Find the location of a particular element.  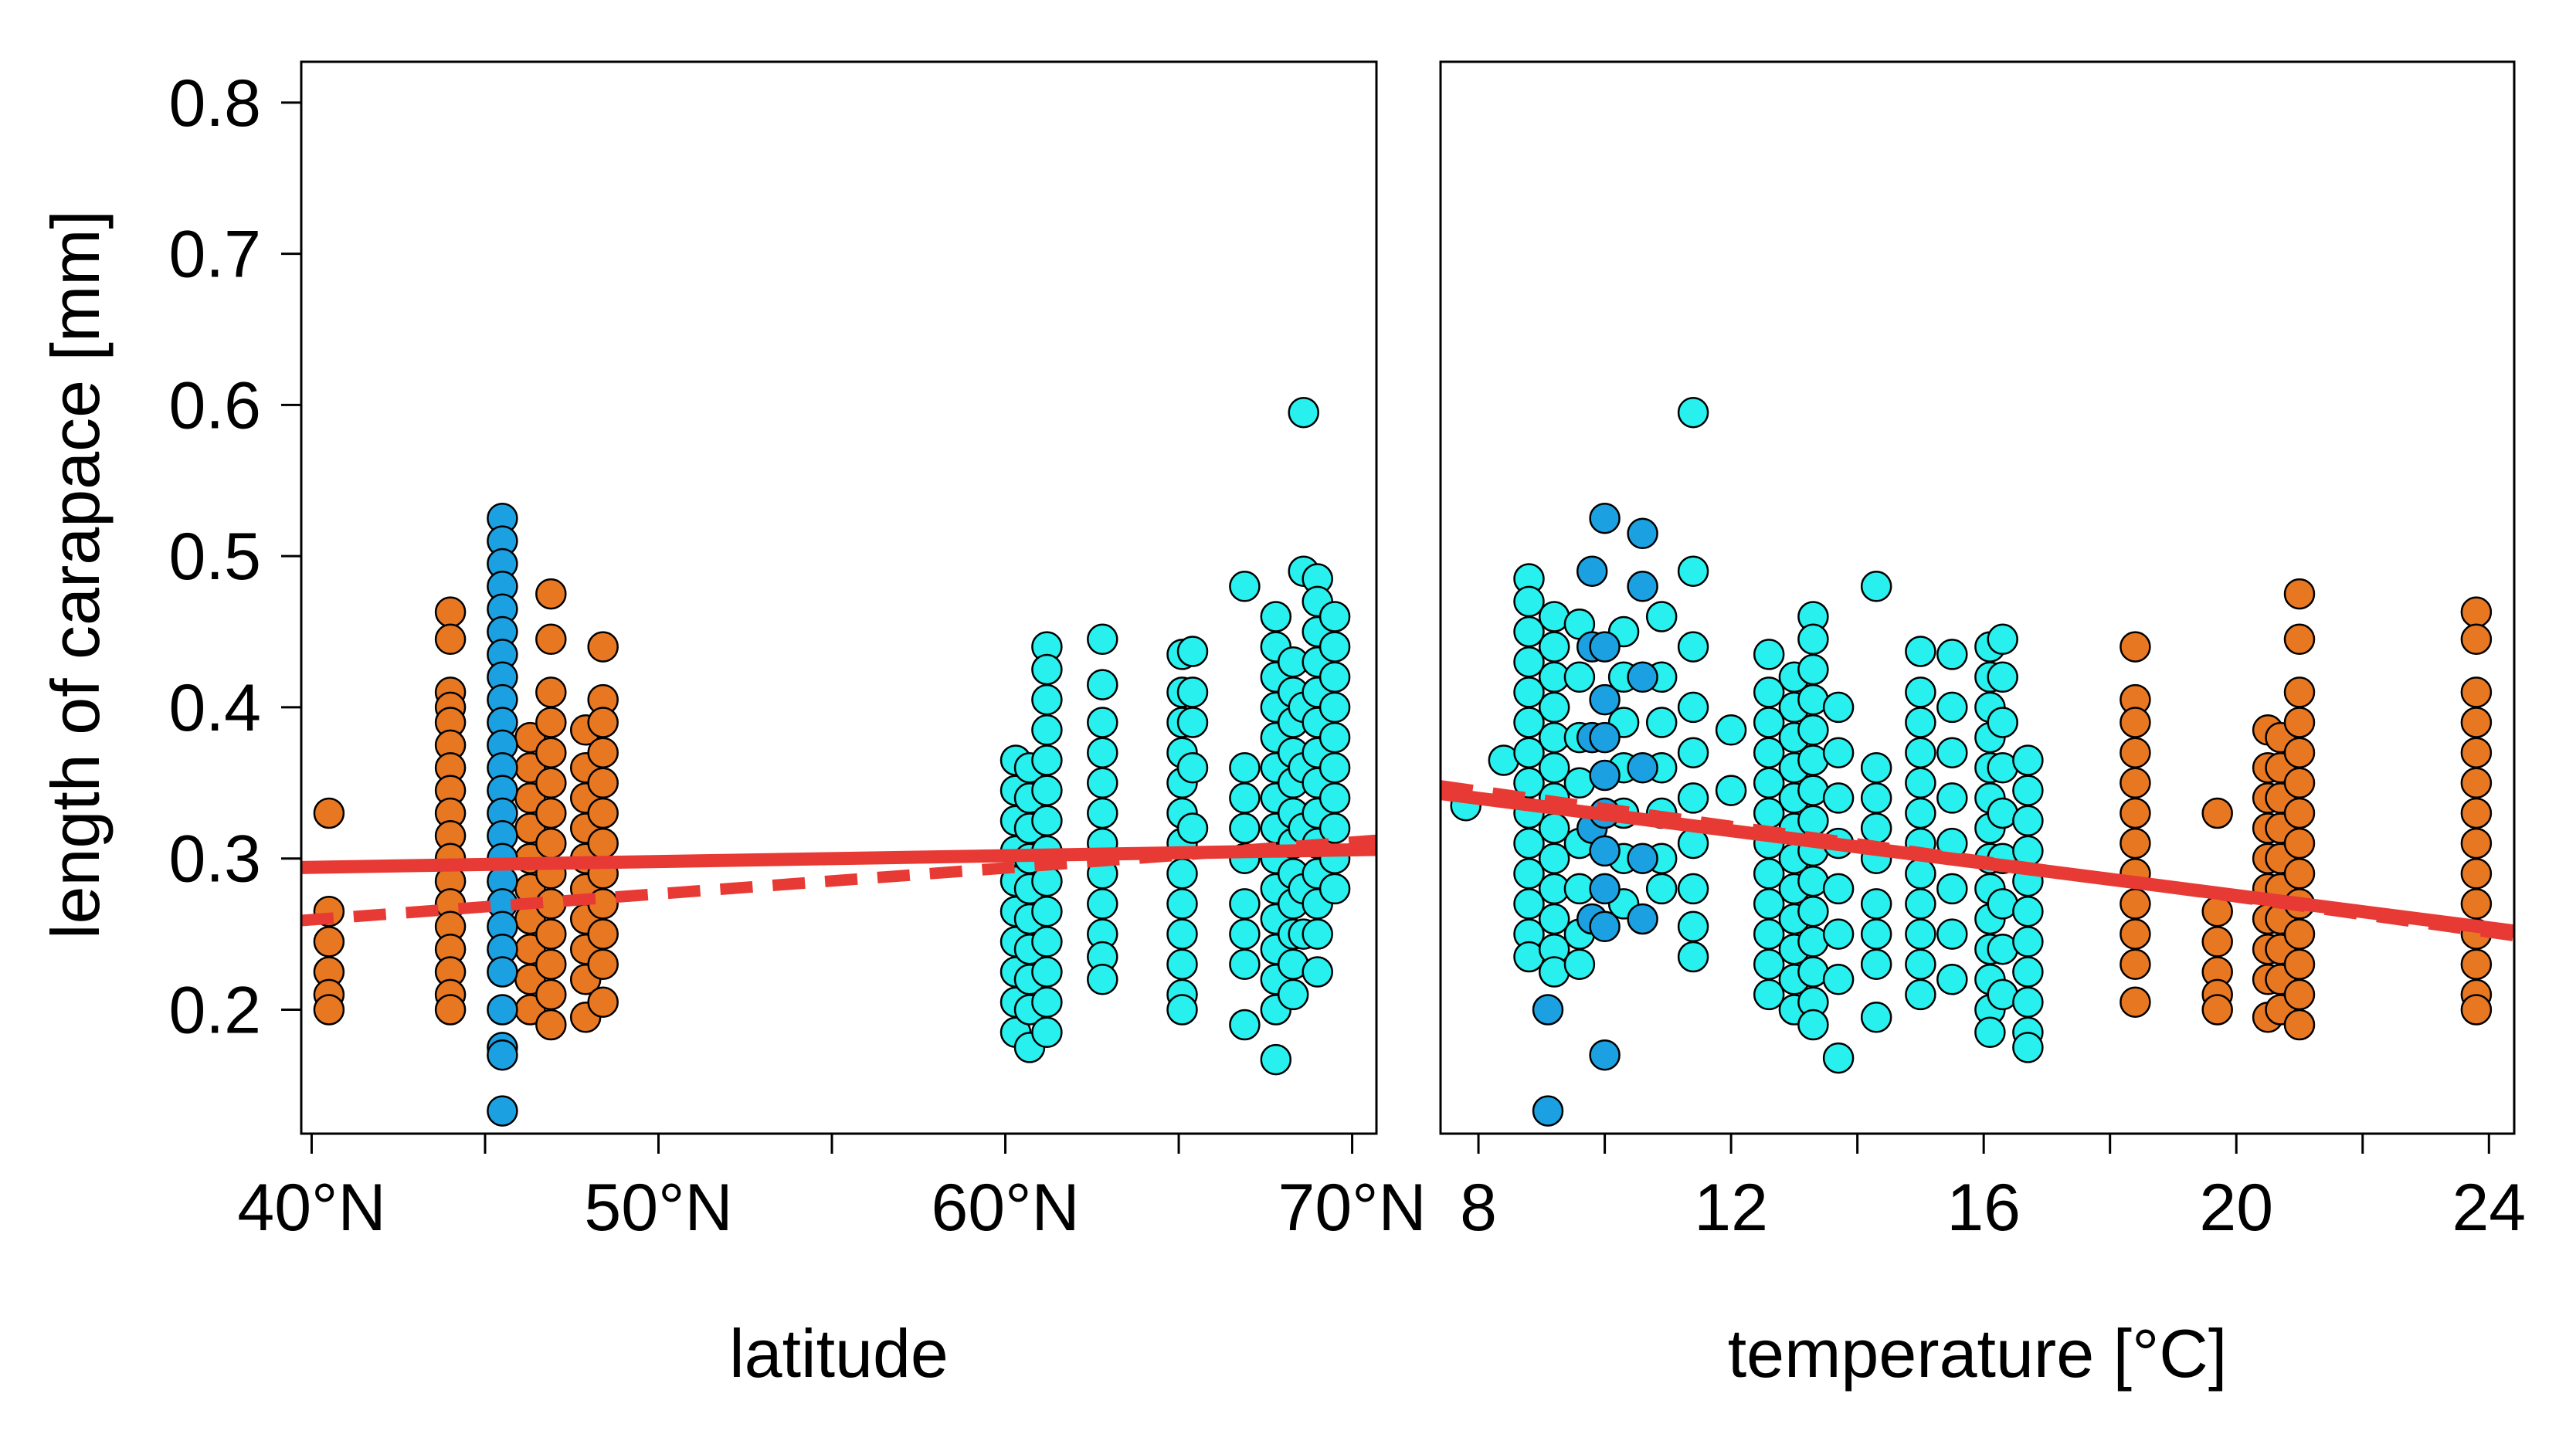

y-tick-label: 0.6 is located at coordinates (215, 405).